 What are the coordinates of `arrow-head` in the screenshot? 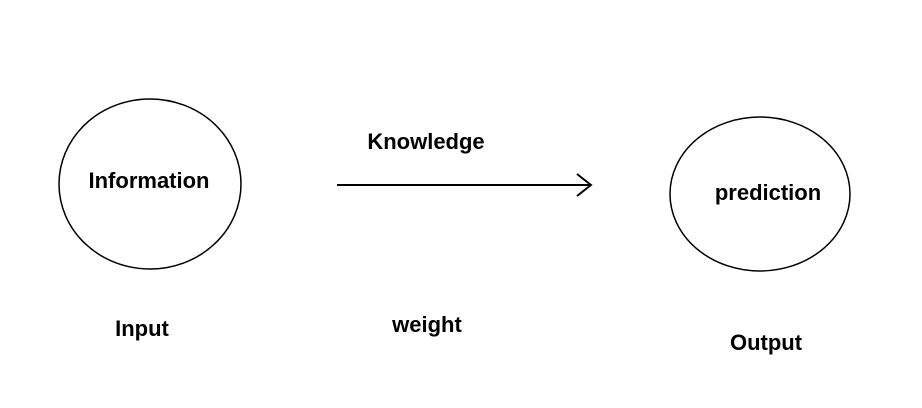 It's located at (584, 185).